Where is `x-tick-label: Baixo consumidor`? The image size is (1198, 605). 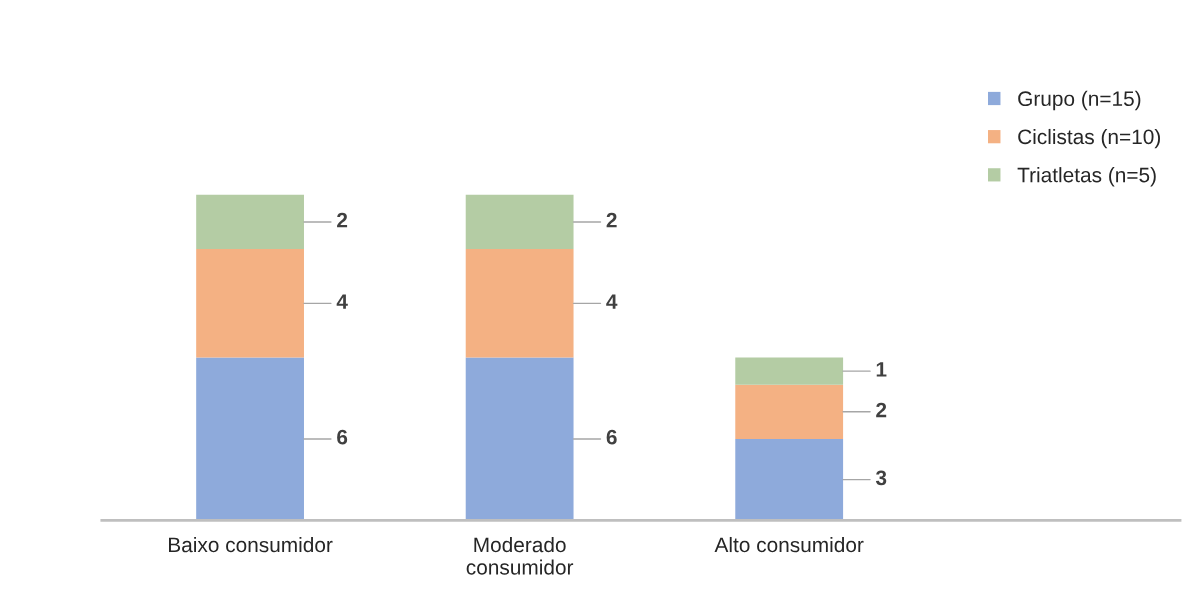
x-tick-label: Baixo consumidor is located at coordinates (251, 544).